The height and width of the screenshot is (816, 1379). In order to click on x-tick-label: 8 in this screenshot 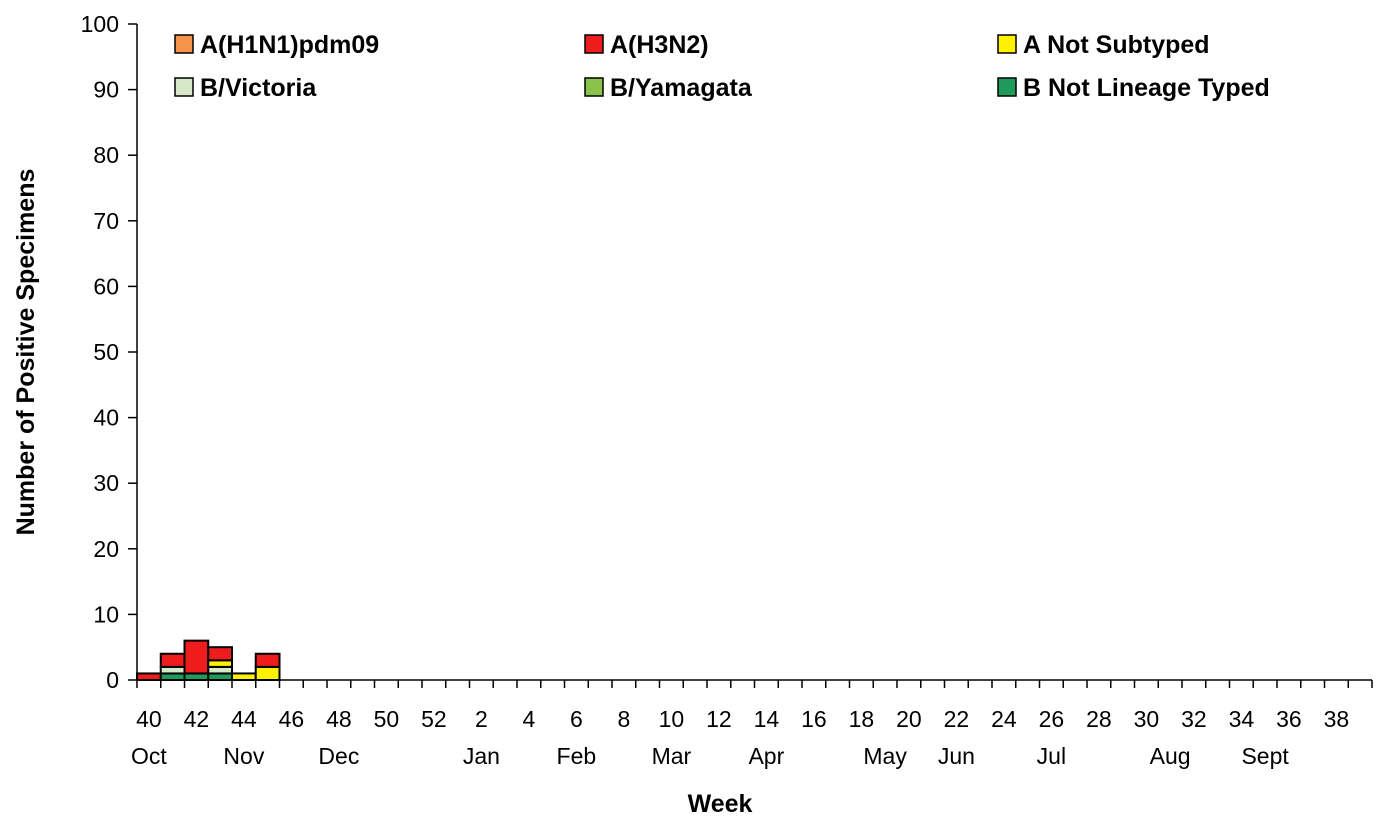, I will do `click(623, 719)`.